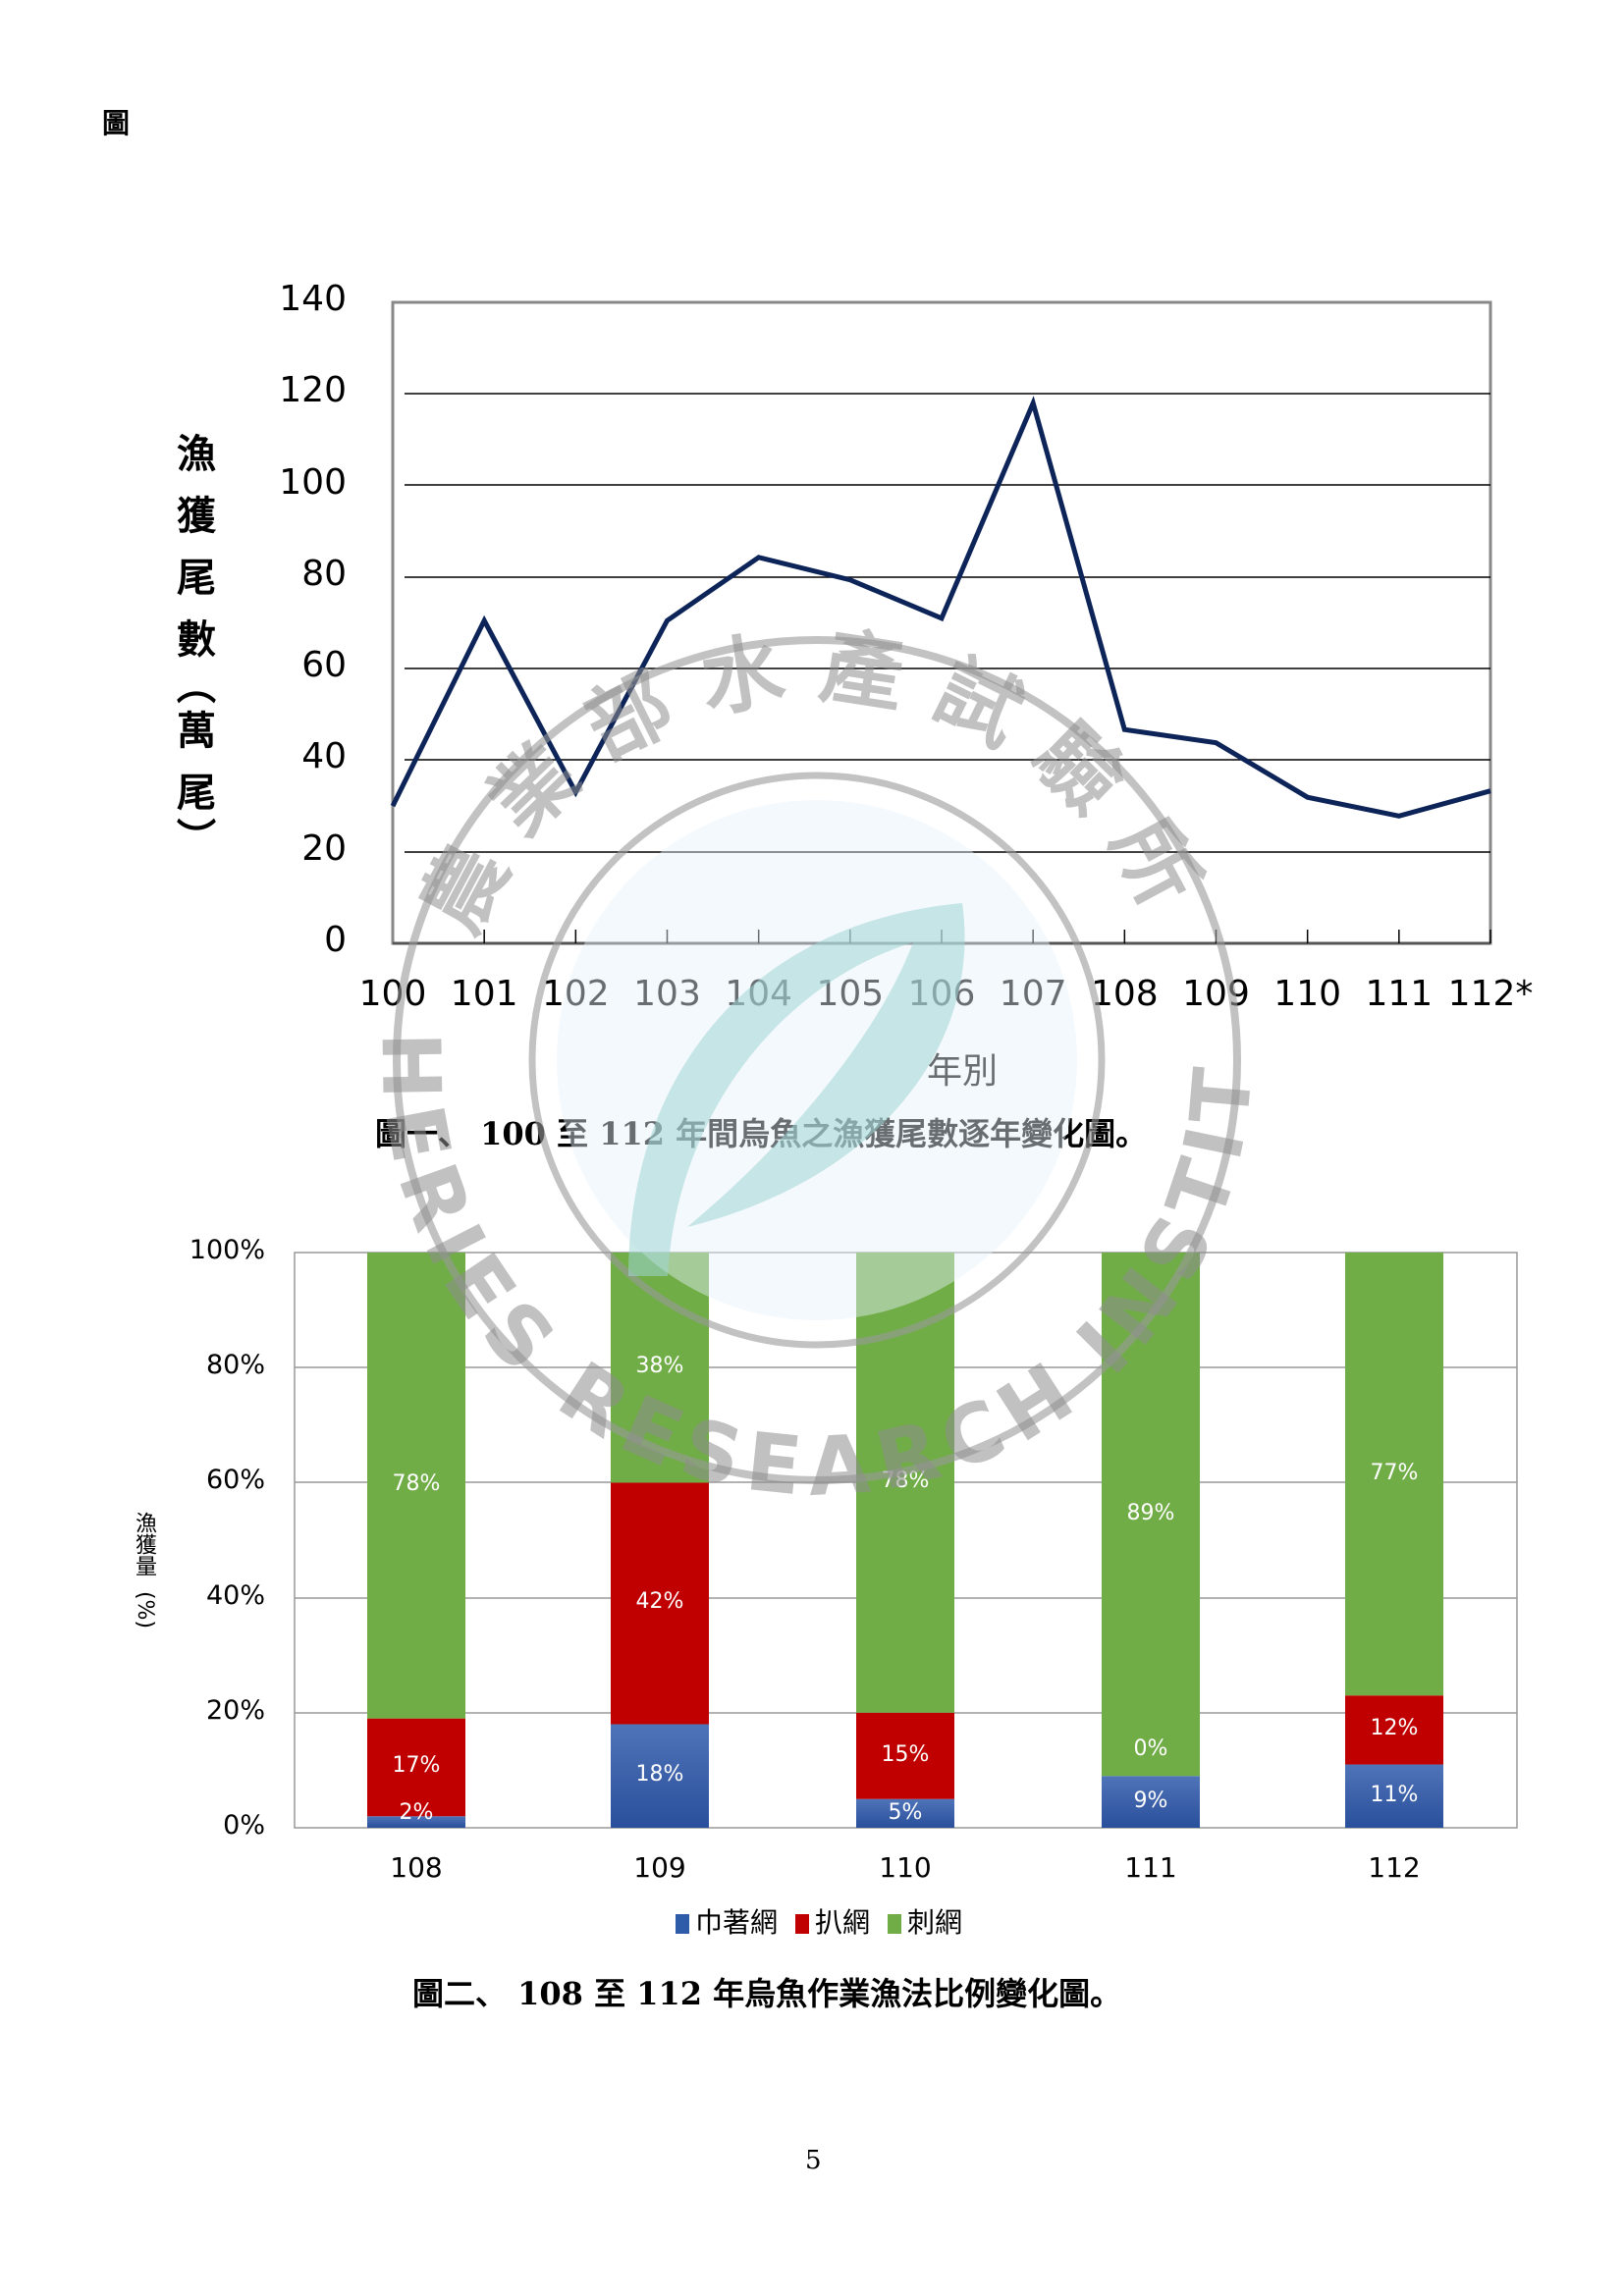 The image size is (1624, 2296). Describe the element at coordinates (196, 732) in the screenshot. I see `figure1-y-axis-label-char: 萬` at that location.